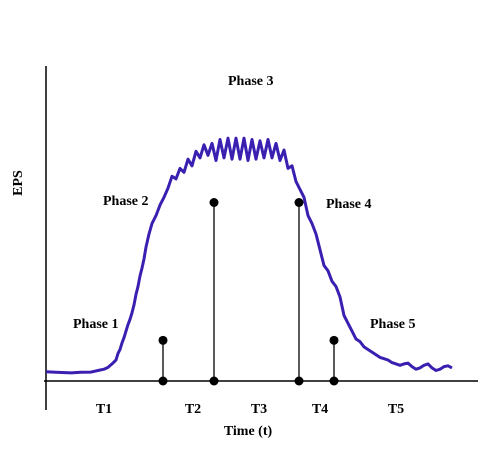  What do you see at coordinates (393, 324) in the screenshot?
I see `phase-label-5: Phase 5` at bounding box center [393, 324].